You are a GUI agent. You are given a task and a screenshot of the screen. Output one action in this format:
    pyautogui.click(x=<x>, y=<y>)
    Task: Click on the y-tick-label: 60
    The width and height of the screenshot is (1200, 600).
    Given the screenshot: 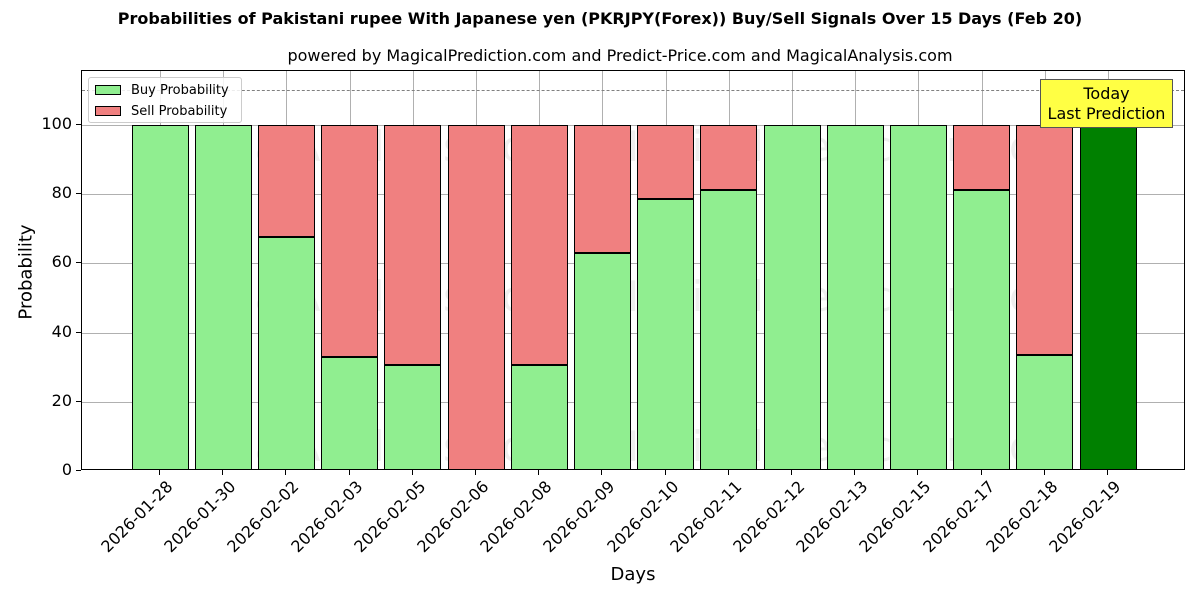 What is the action you would take?
    pyautogui.click(x=61, y=262)
    